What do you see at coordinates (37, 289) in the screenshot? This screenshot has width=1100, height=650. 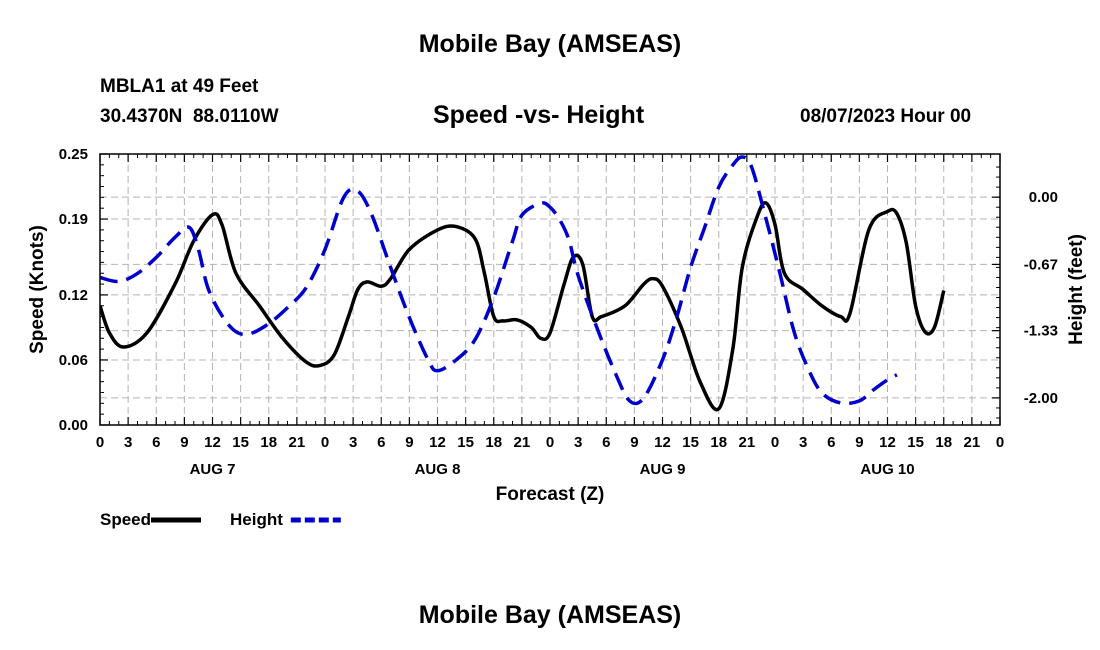 I see `y-axis-title: Speed (Knots)` at bounding box center [37, 289].